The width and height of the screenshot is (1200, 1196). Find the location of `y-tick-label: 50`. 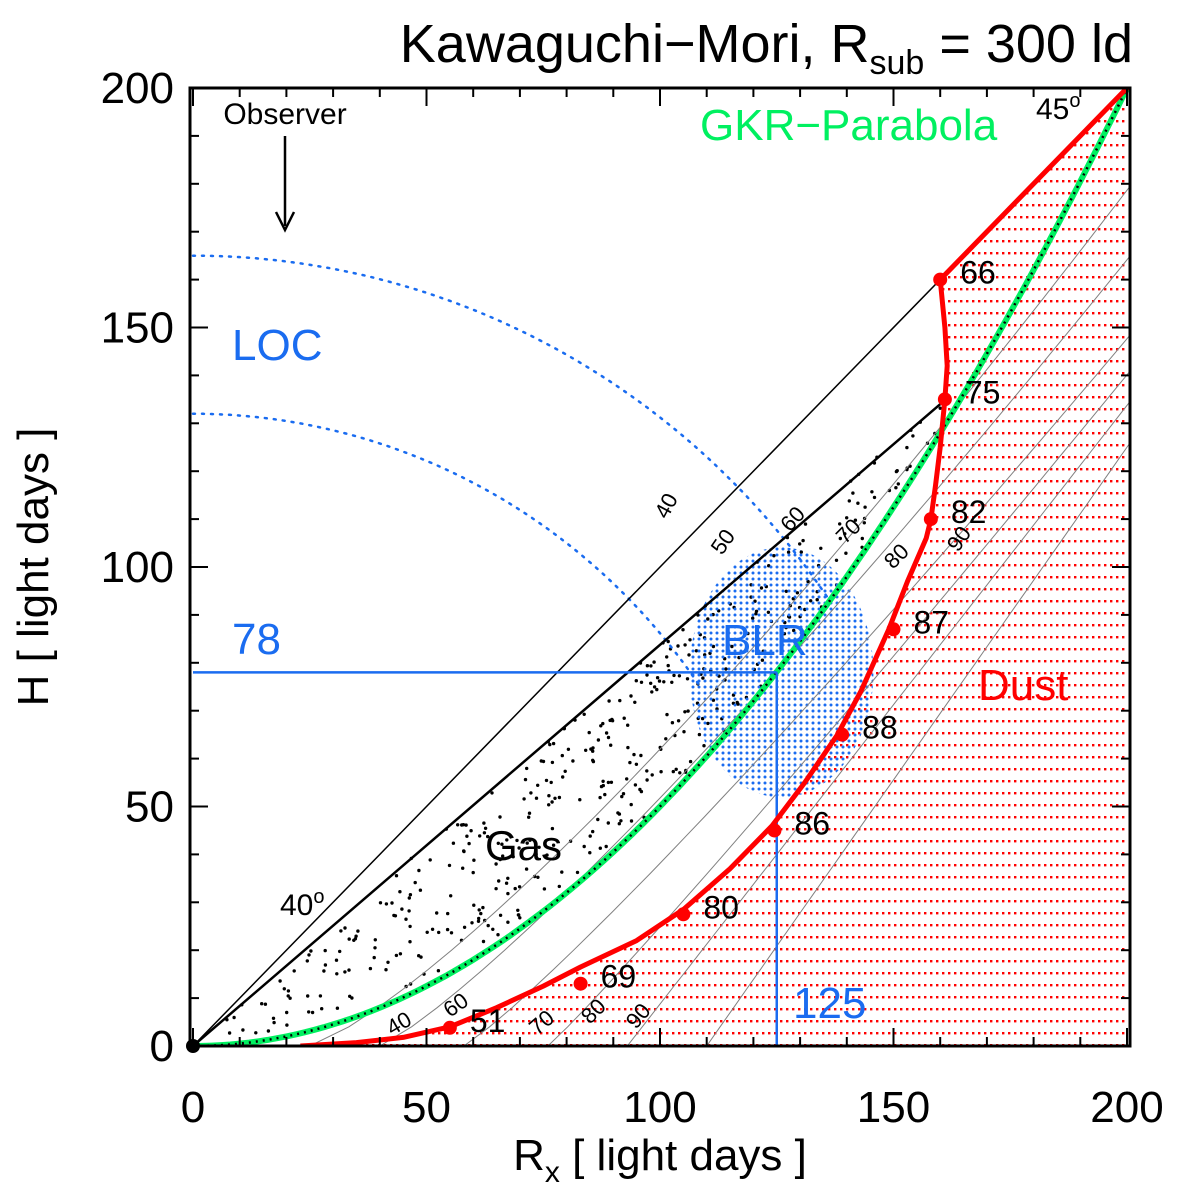

y-tick-label: 50 is located at coordinates (149, 807).